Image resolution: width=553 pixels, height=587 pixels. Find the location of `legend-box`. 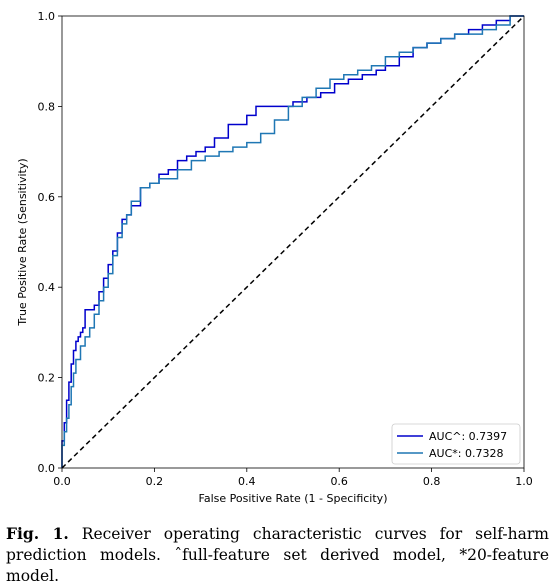

legend-box is located at coordinates (456, 444).